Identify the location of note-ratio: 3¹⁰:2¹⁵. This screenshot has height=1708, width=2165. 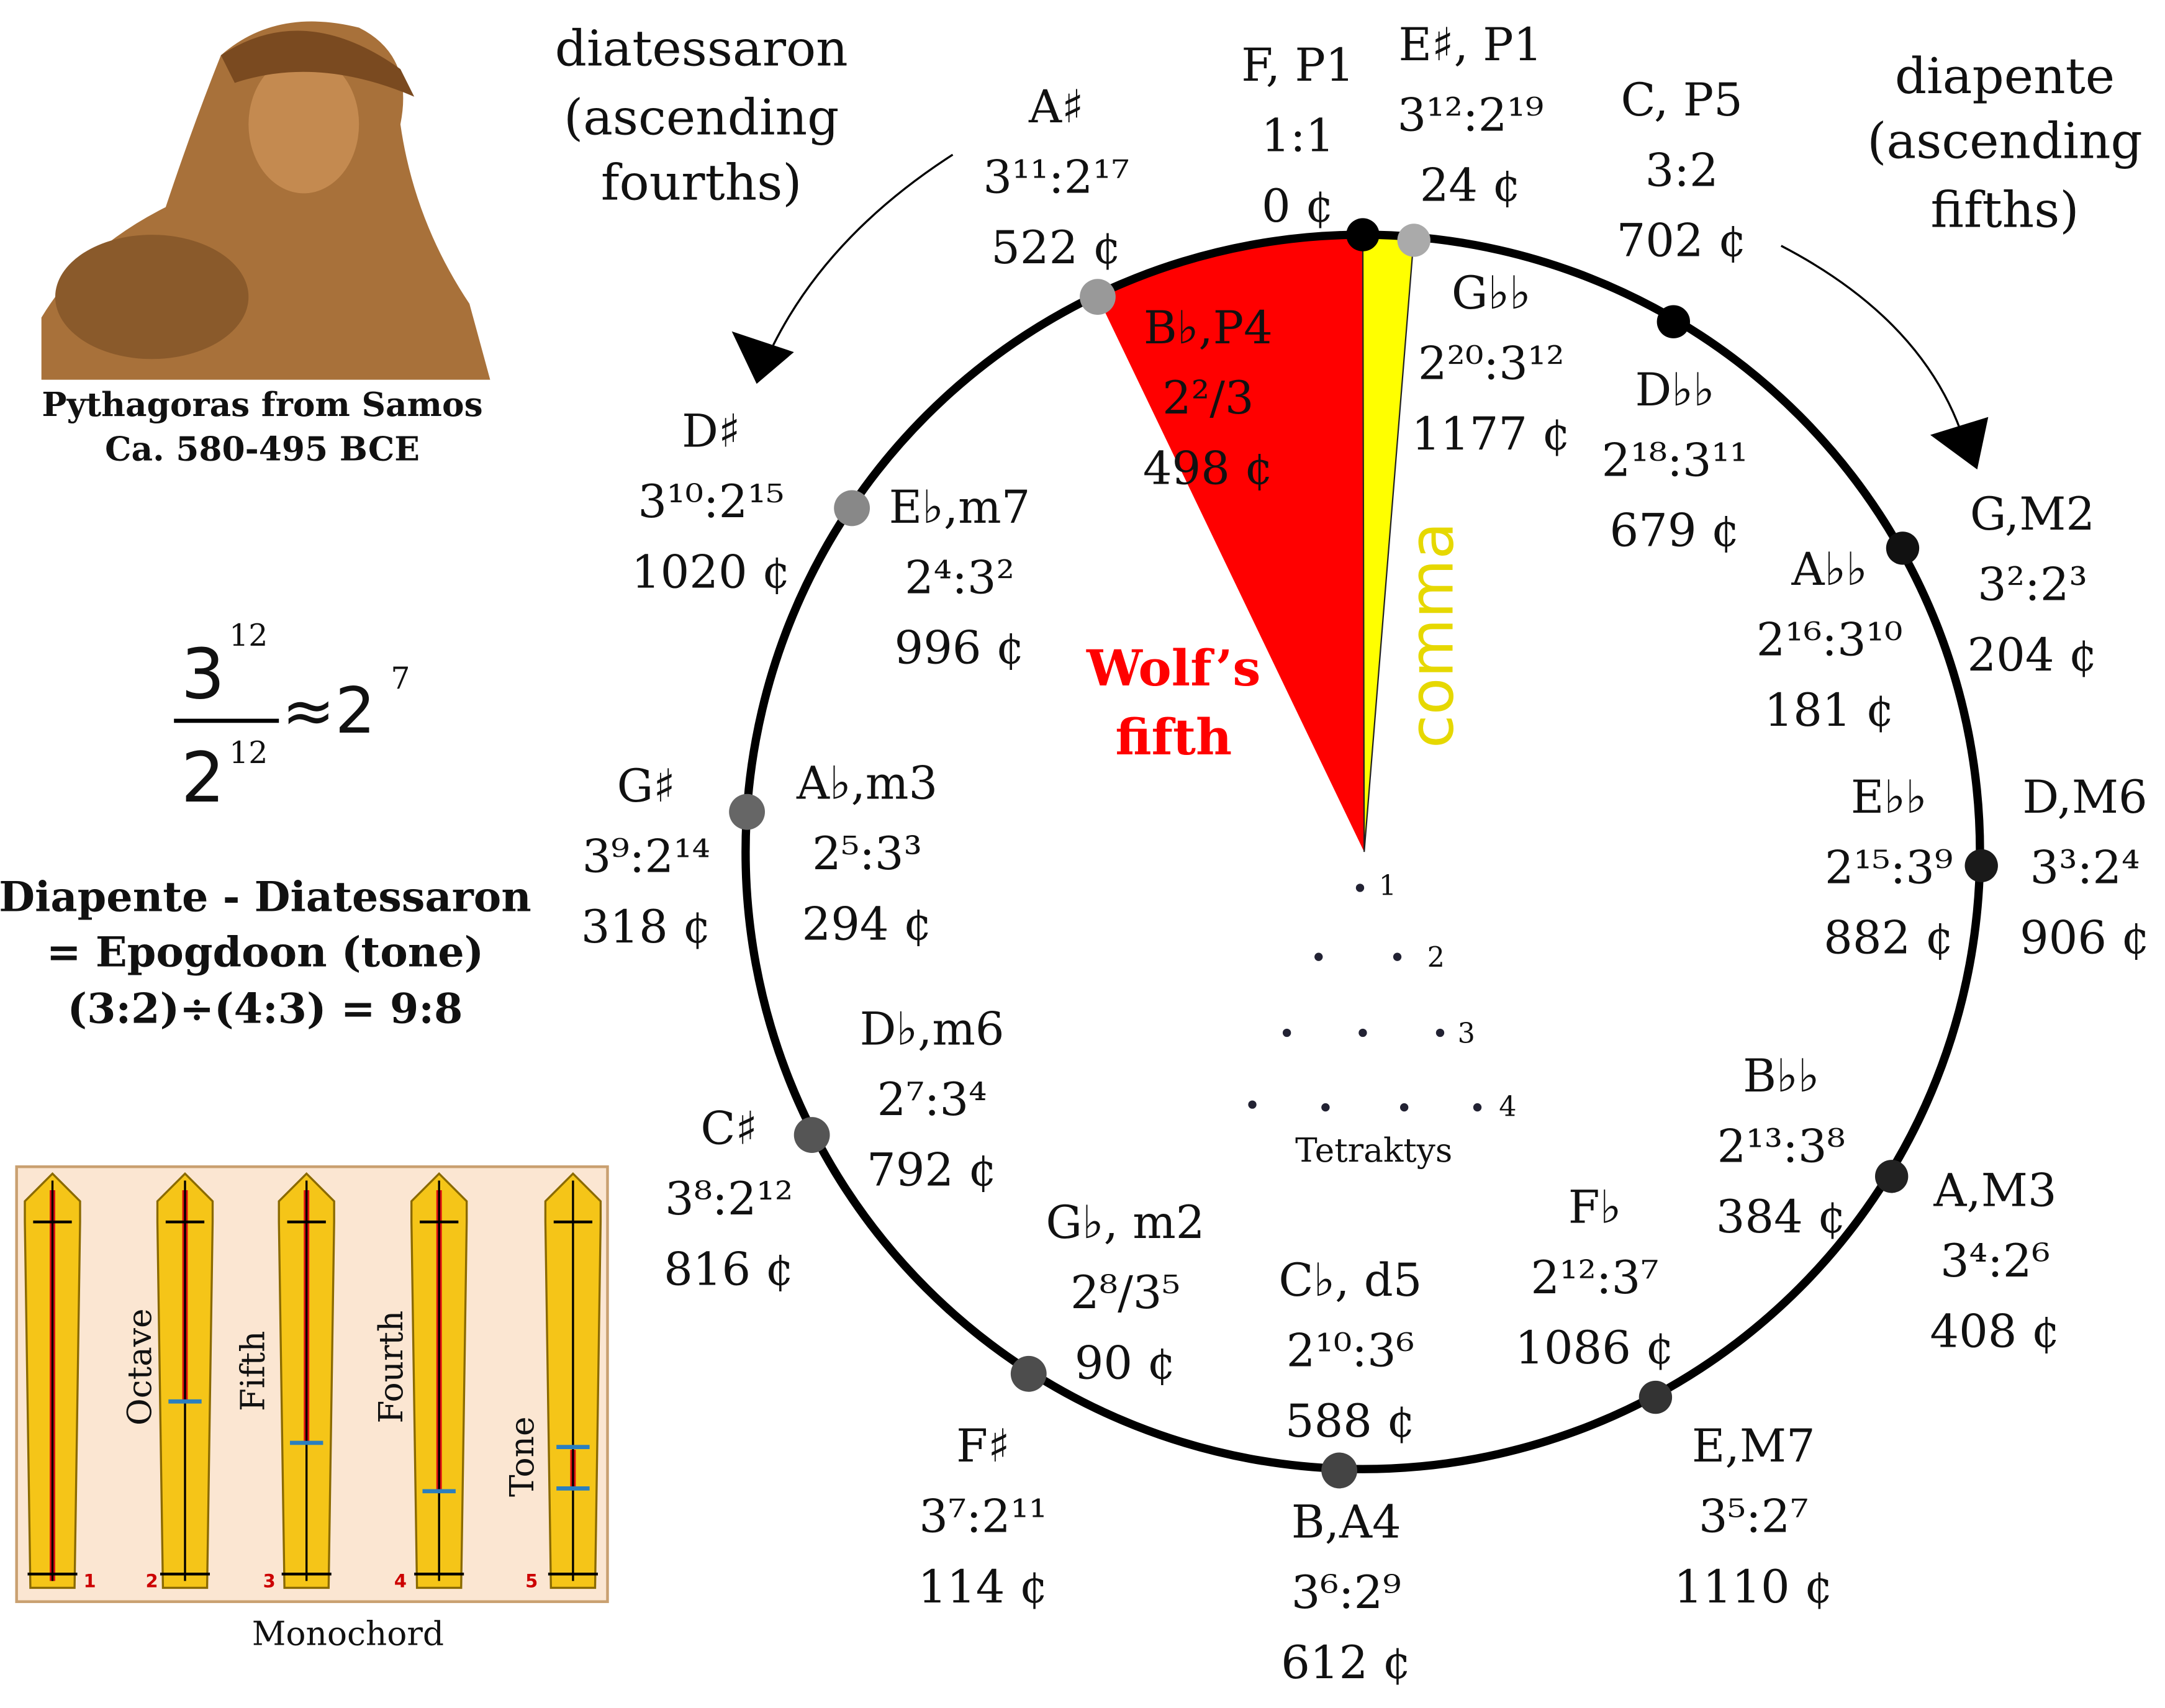
(711, 502).